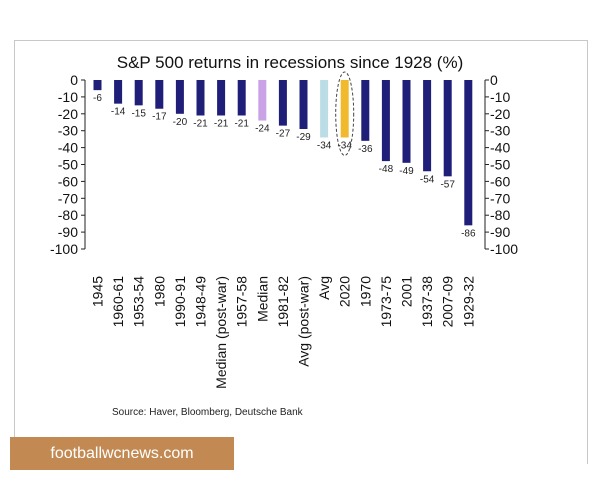  I want to click on right-y-tick-label: -90, so click(500, 232).